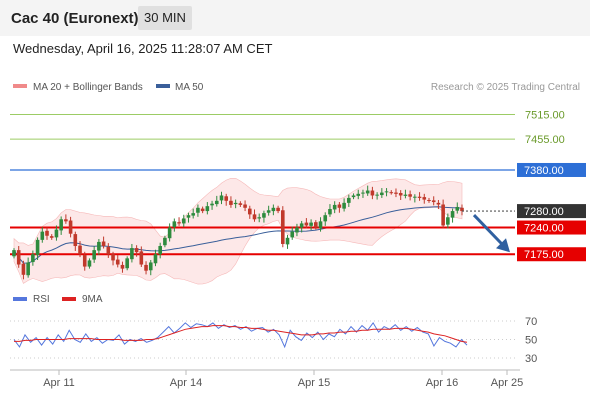 This screenshot has height=400, width=590. Describe the element at coordinates (295, 18) in the screenshot. I see `header-bar` at that location.